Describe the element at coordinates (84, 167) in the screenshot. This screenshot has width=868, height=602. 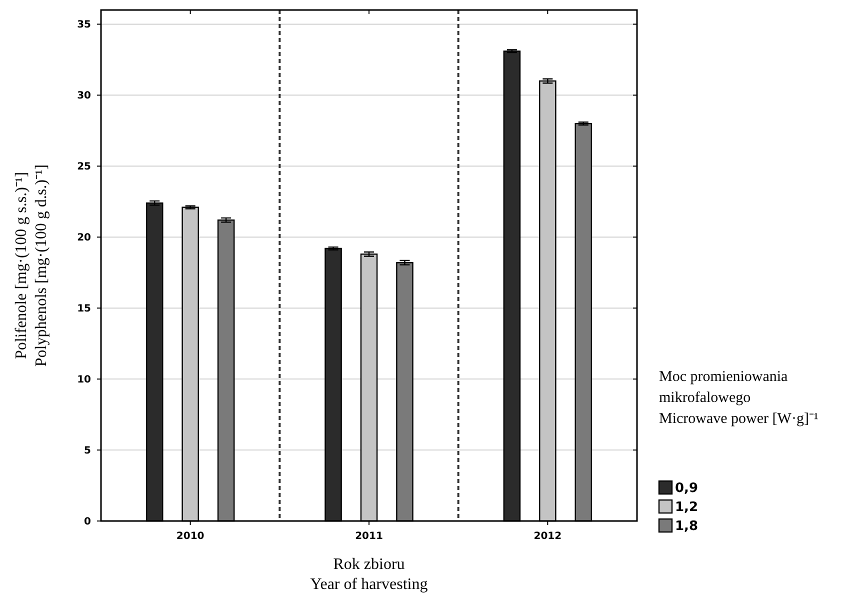
I see `y-tick-label: 25` at that location.